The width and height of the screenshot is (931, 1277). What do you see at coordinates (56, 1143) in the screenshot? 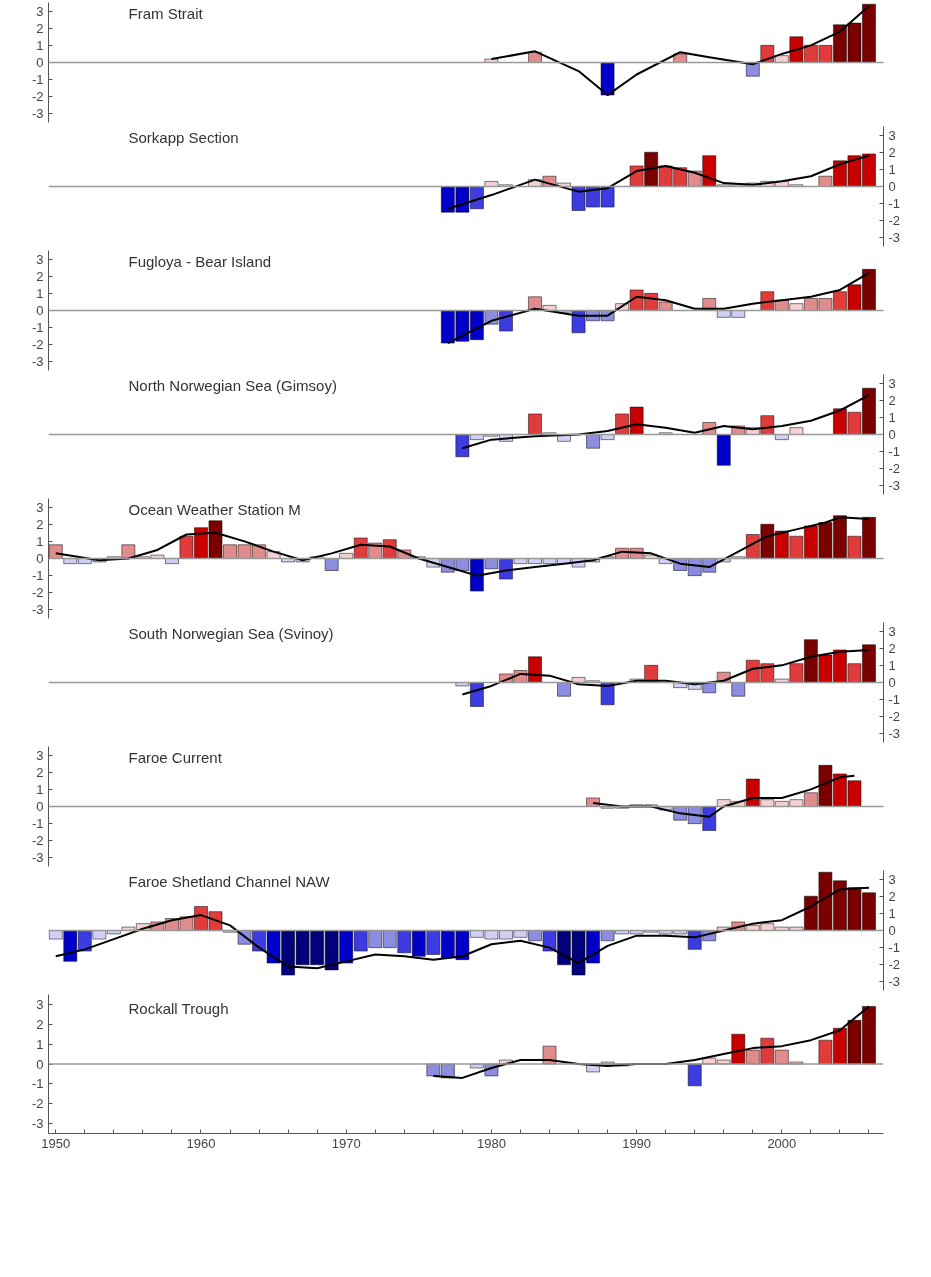
I see `x-tick-label: 1950` at bounding box center [56, 1143].